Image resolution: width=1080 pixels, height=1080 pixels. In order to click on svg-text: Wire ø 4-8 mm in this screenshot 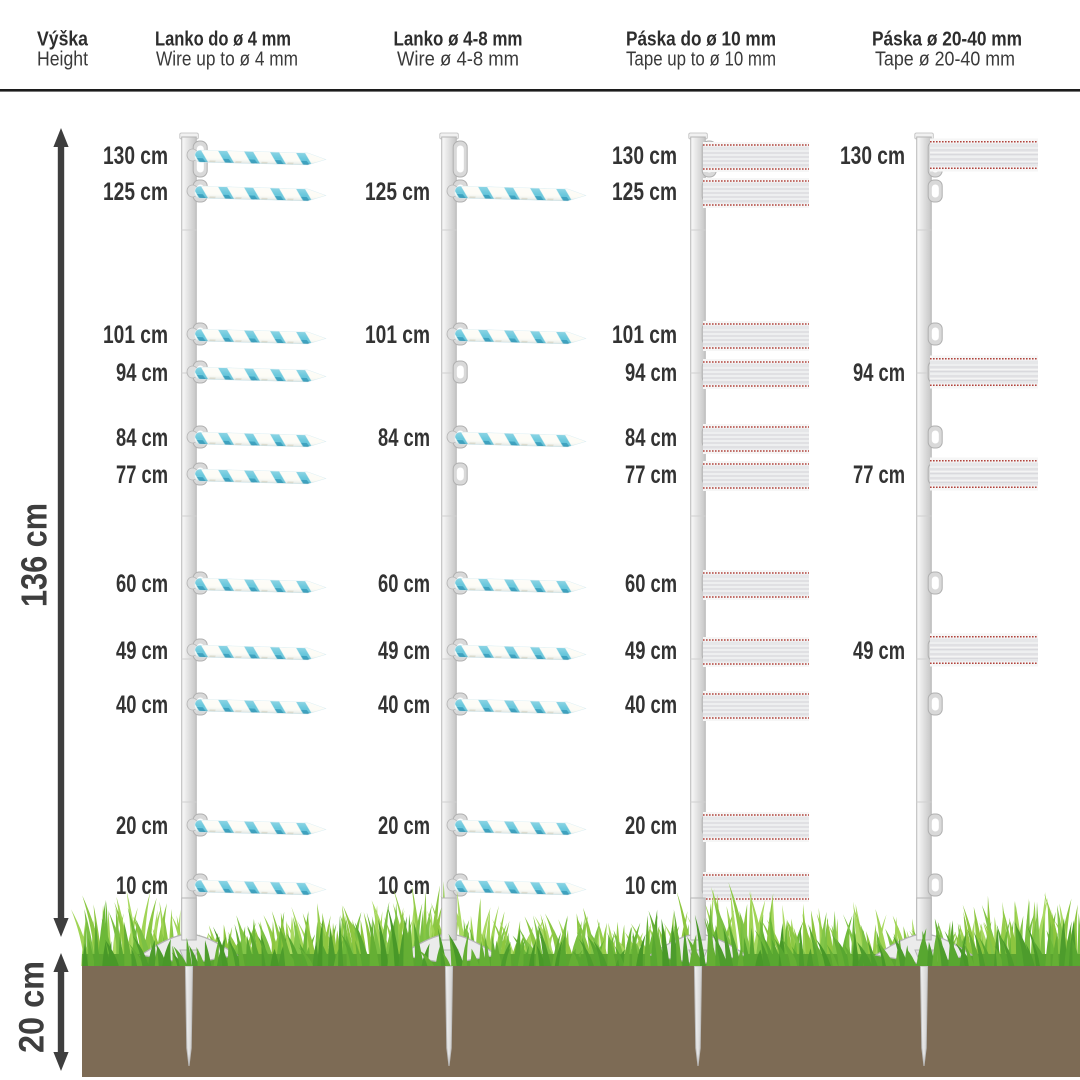, I will do `click(458, 60)`.